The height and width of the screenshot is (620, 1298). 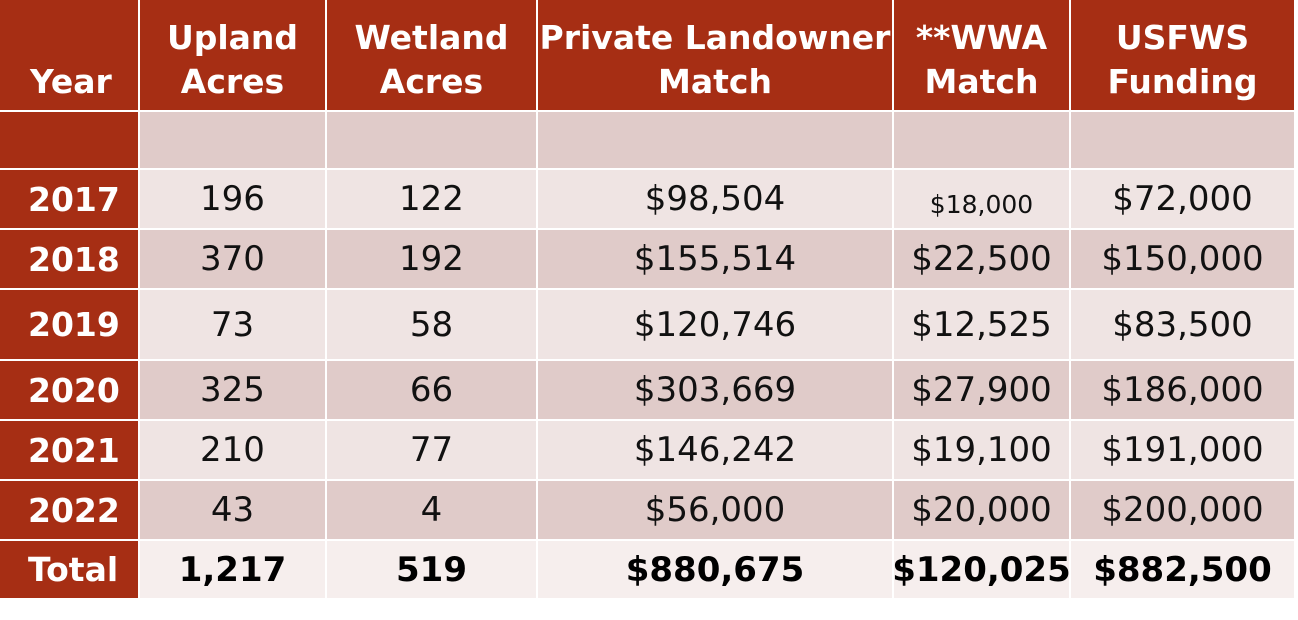 I want to click on header-year: Year, so click(x=70, y=56).